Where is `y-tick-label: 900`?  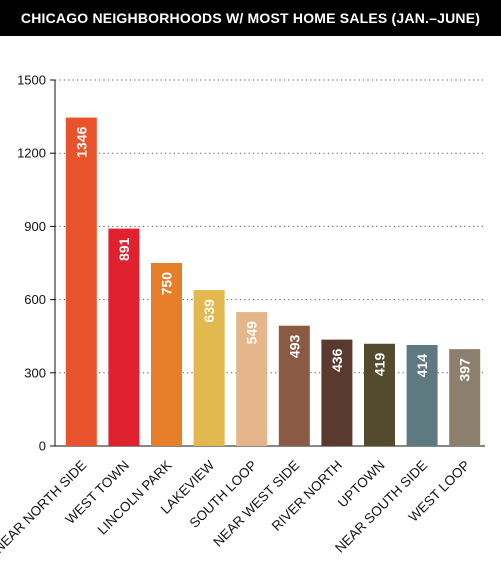
y-tick-label: 900 is located at coordinates (35, 226).